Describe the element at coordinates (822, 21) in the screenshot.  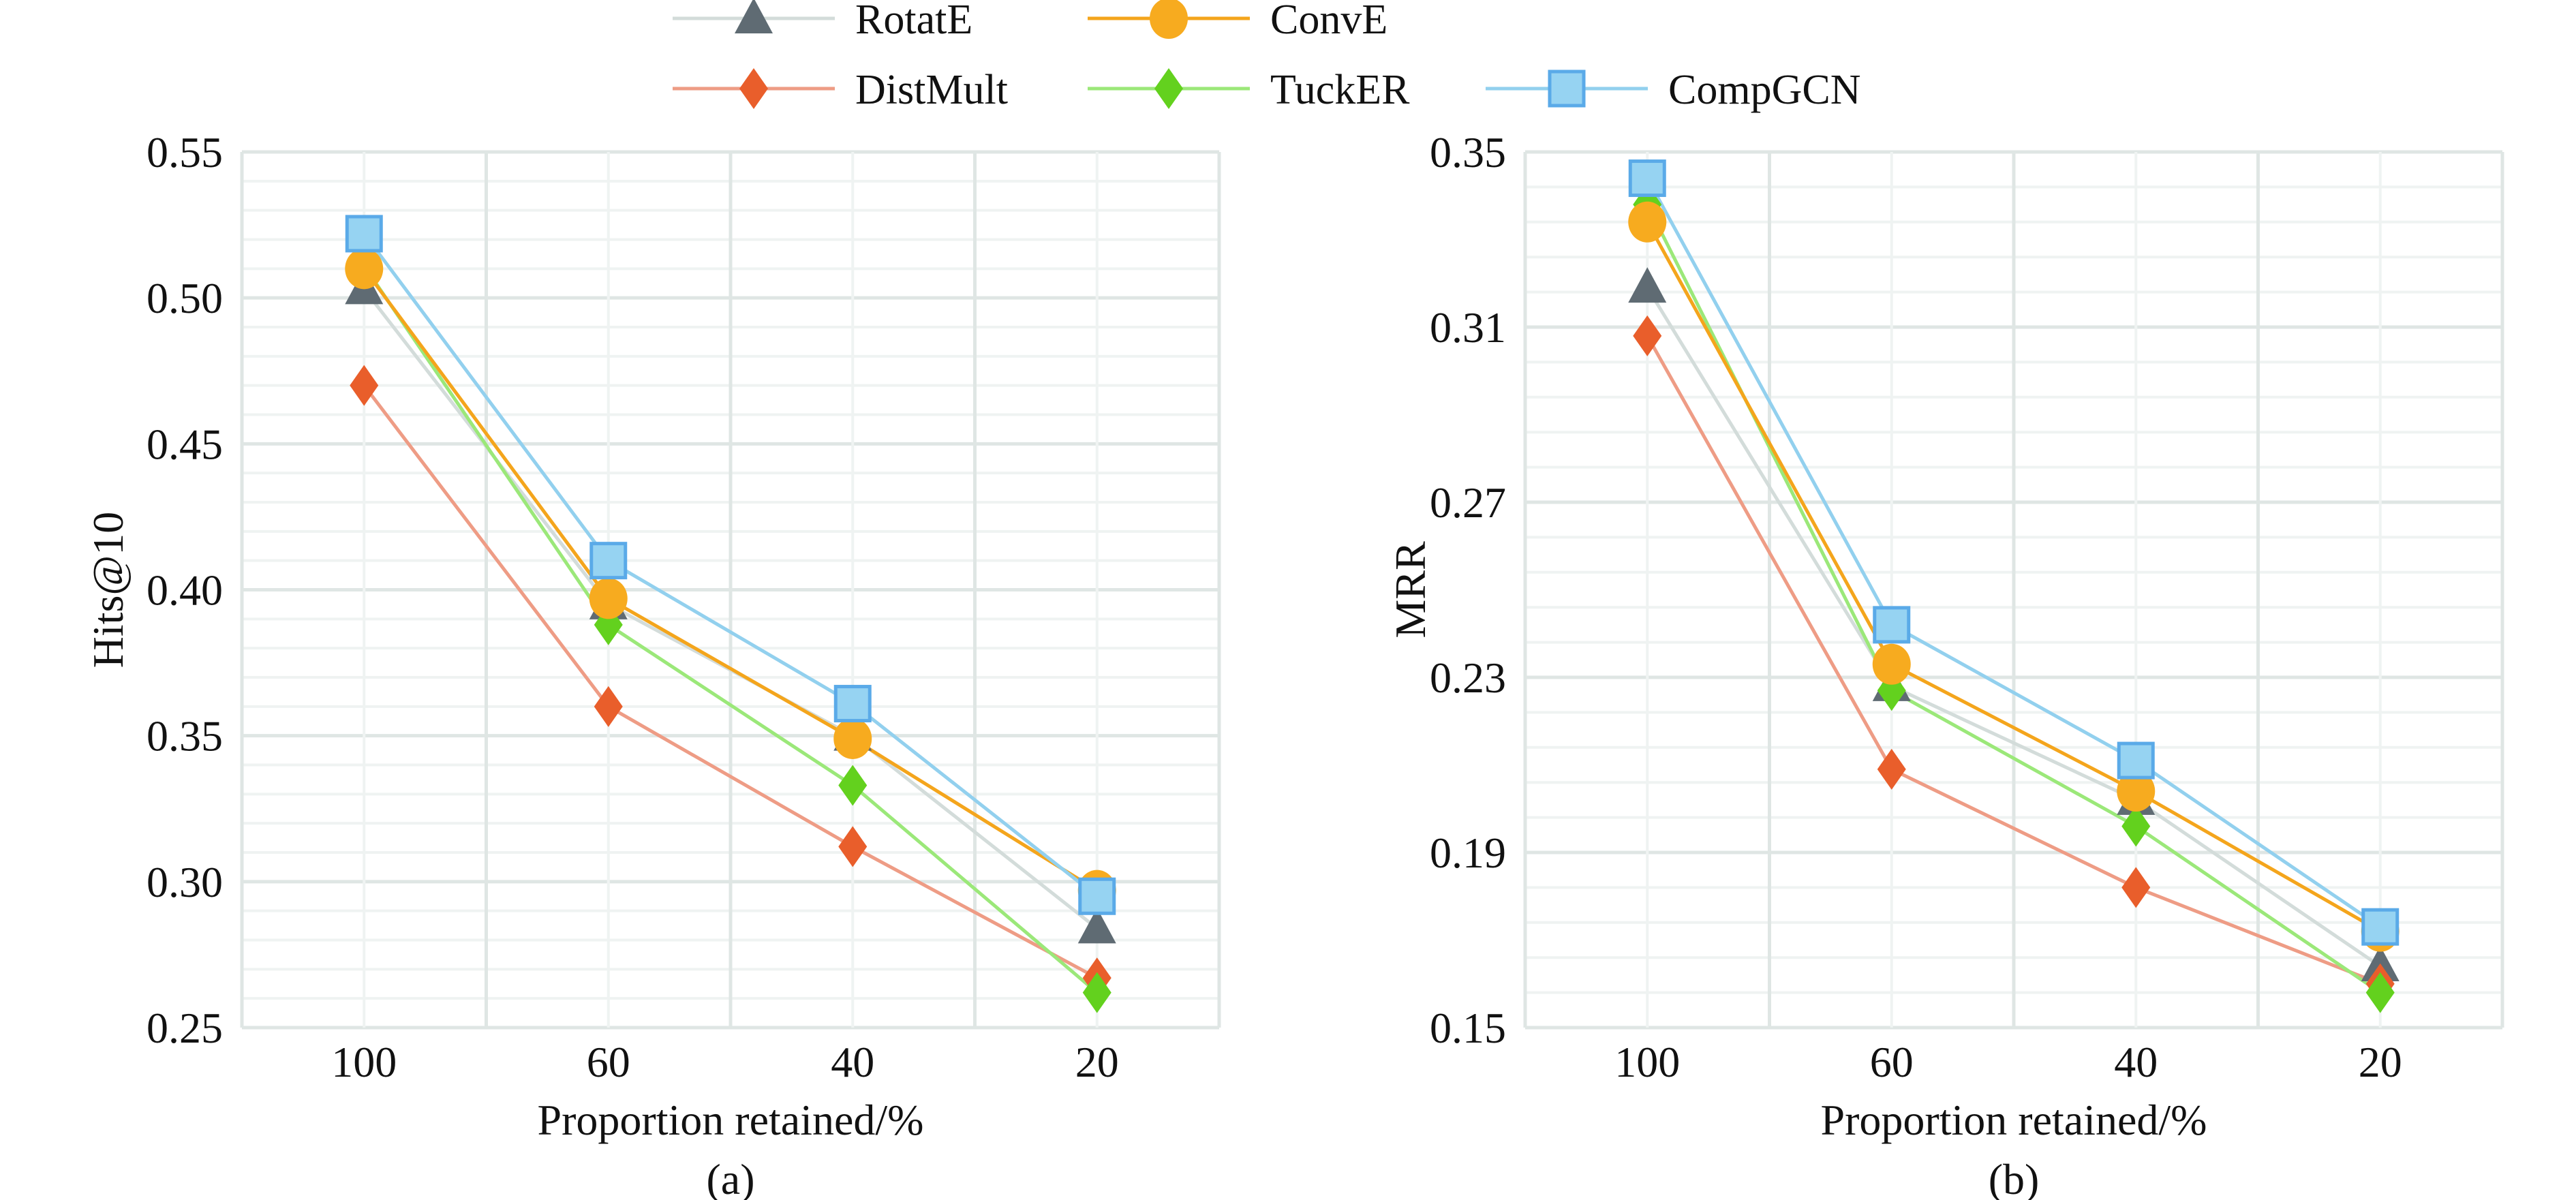
I see `legend-item-rotate: RotatE` at that location.